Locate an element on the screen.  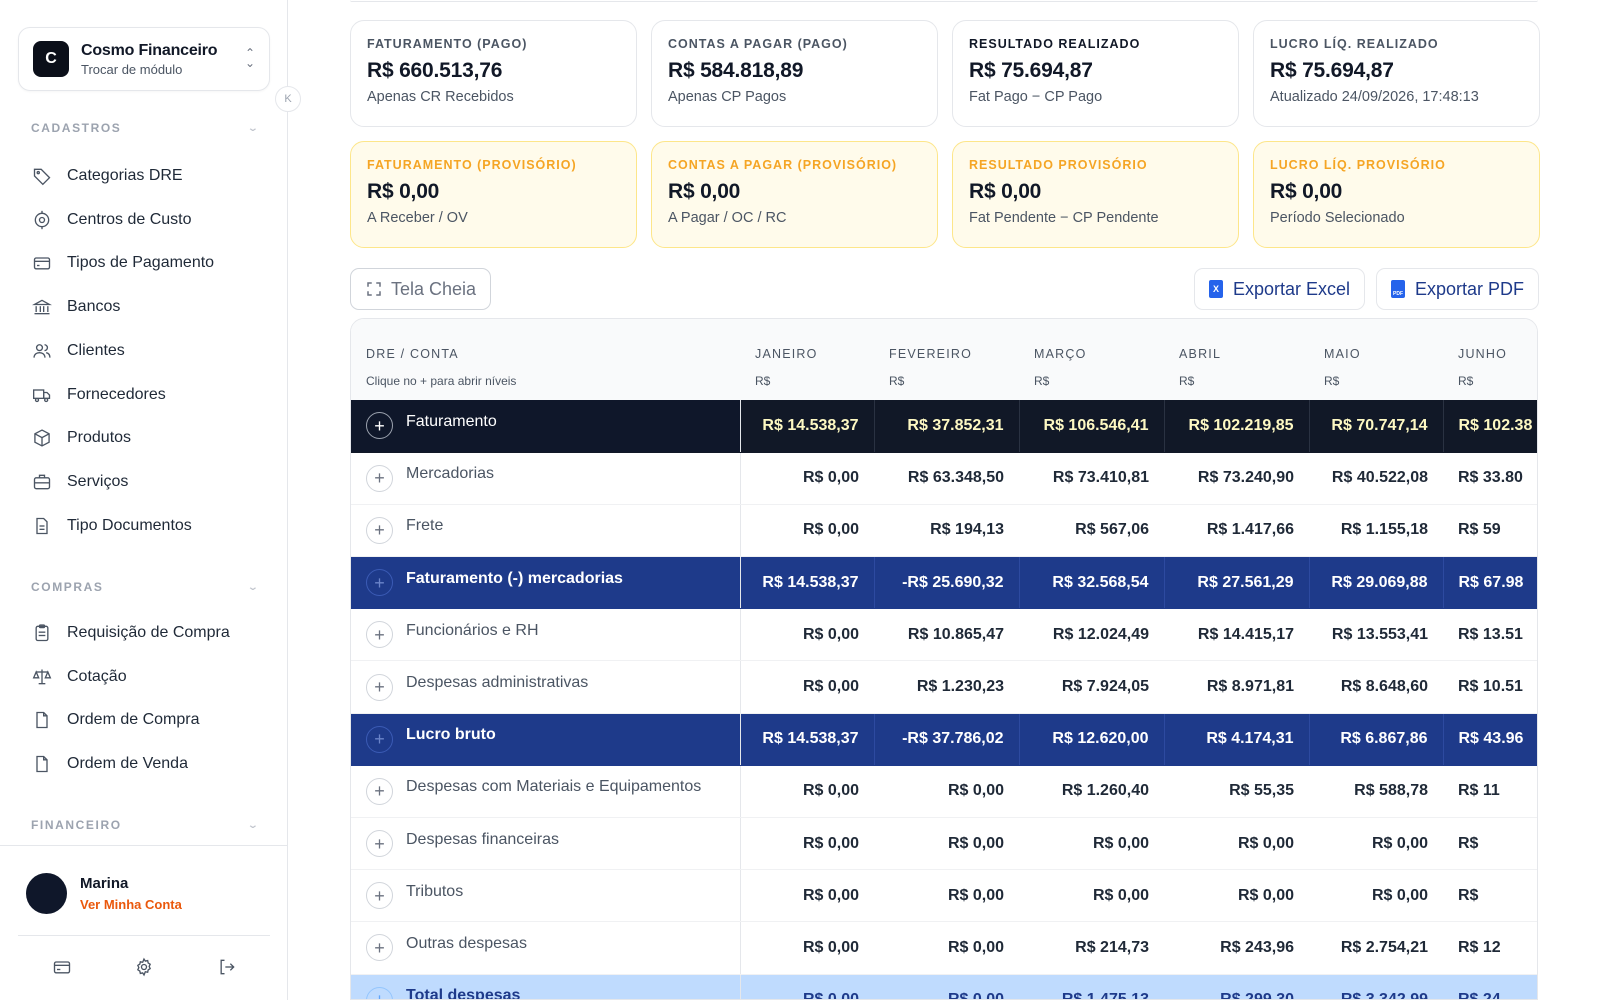
sidebar-item-label: Cotação is located at coordinates (97, 676).